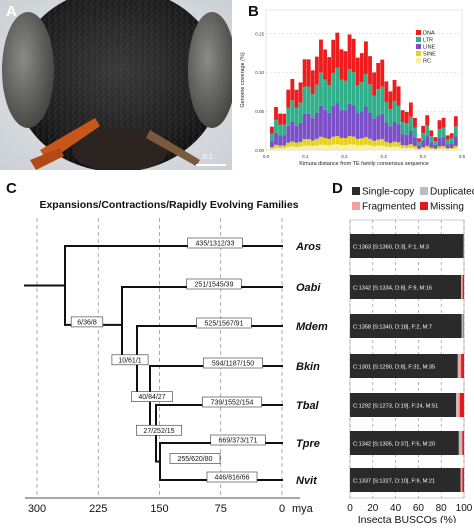 The height and width of the screenshot is (528, 474). Describe the element at coordinates (243, 79) in the screenshot. I see `y-axis-label: Genome coverage (%)` at that location.